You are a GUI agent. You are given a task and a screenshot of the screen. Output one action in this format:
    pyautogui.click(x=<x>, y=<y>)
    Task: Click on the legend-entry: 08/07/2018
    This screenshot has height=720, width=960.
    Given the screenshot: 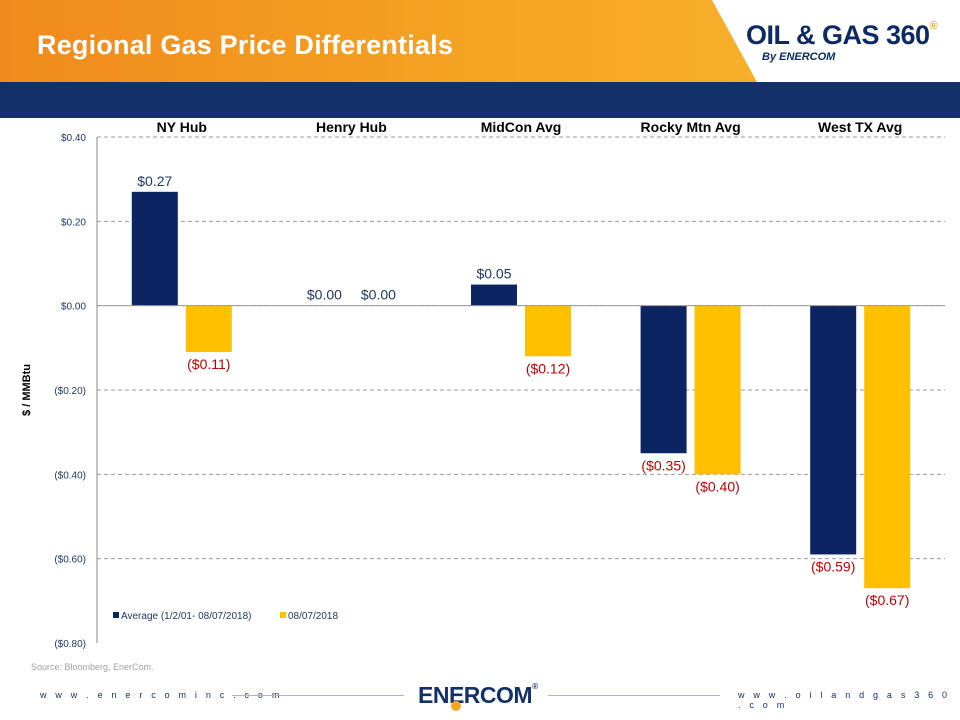 What is the action you would take?
    pyautogui.click(x=313, y=616)
    